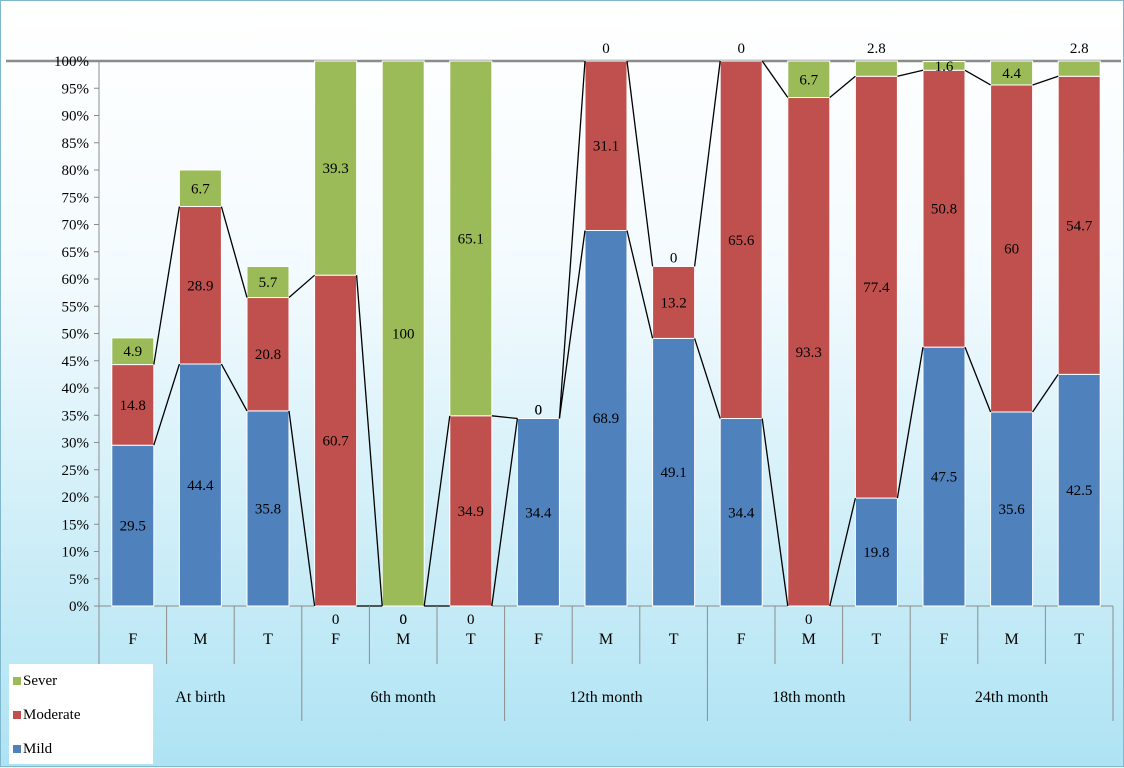 Image resolution: width=1124 pixels, height=768 pixels. Describe the element at coordinates (1079, 226) in the screenshot. I see `data-label-moderate: 54.7` at that location.